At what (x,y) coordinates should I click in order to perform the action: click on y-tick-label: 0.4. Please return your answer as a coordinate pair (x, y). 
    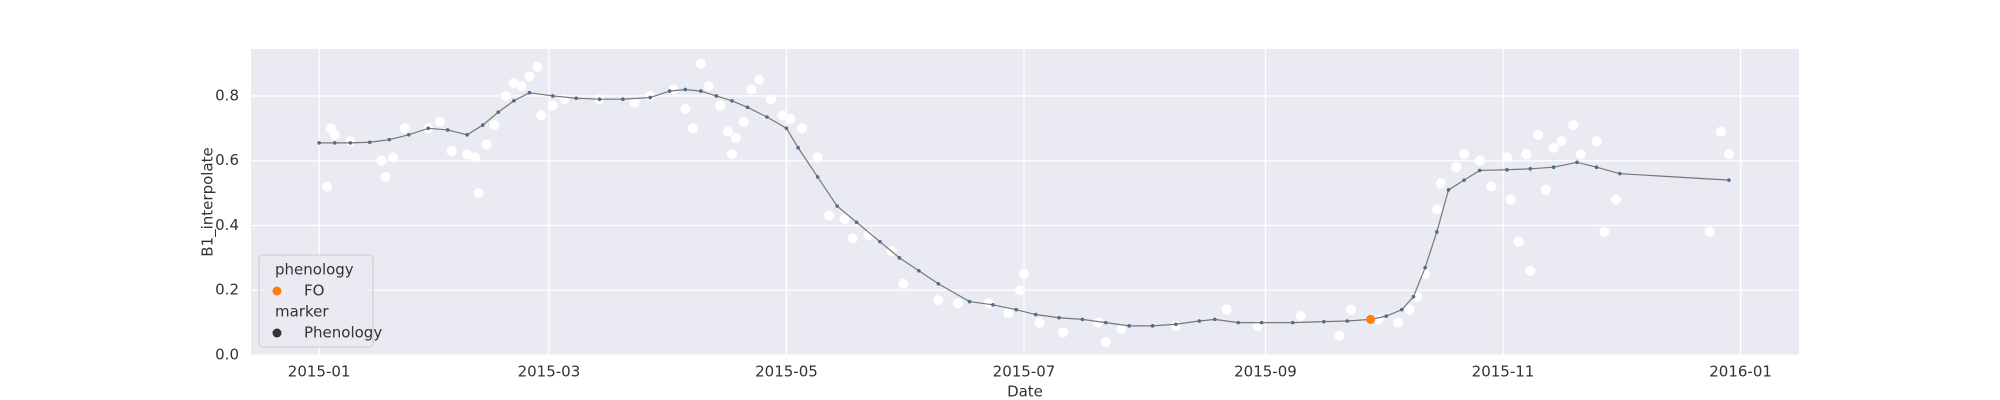
    Looking at the image, I should click on (227, 225).